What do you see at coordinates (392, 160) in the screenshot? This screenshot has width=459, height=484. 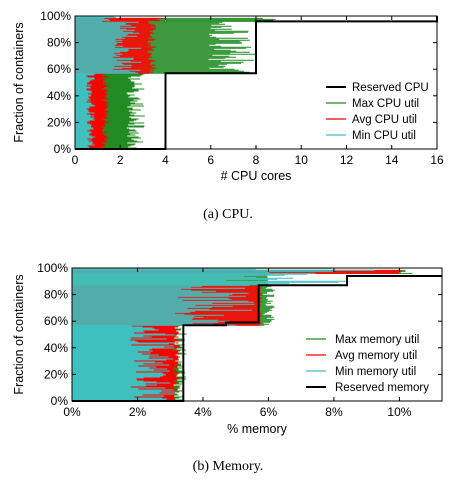 I see `cpu-x-tick-label: 14` at bounding box center [392, 160].